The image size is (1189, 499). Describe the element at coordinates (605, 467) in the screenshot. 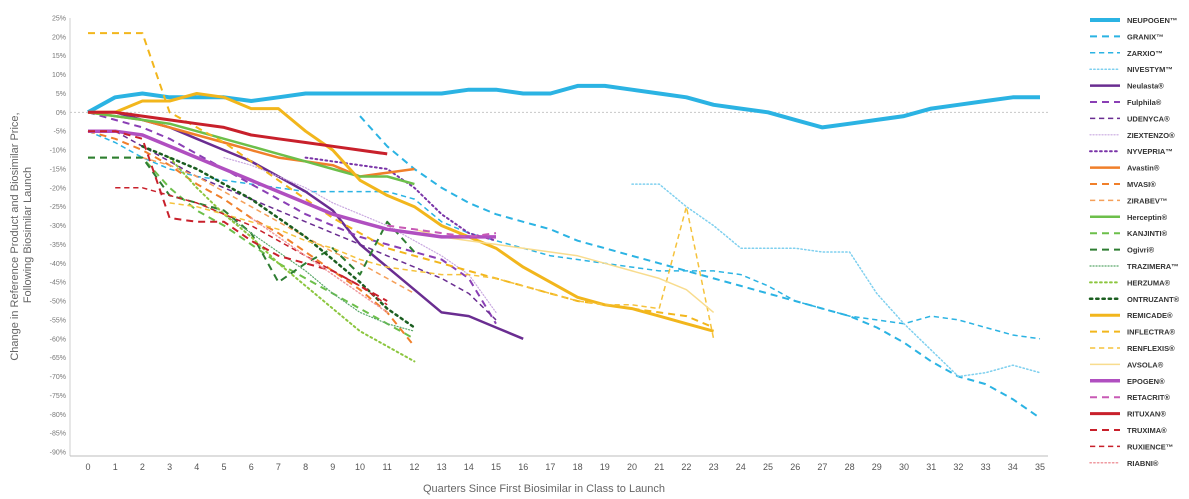

I see `x-tick-label: 19` at that location.